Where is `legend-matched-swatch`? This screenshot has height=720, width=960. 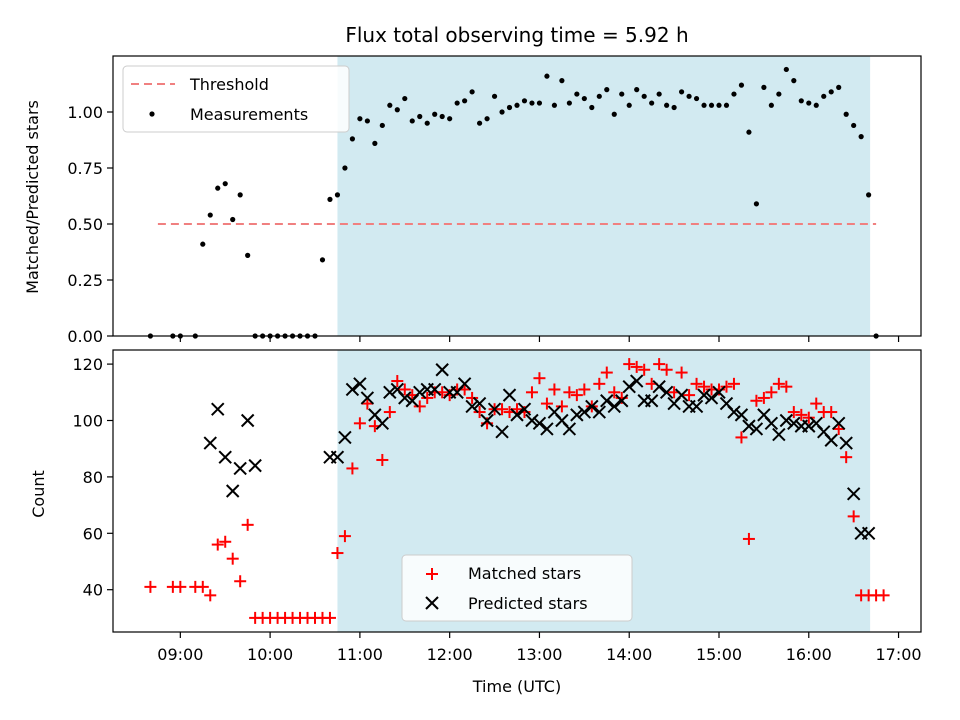 legend-matched-swatch is located at coordinates (432, 574).